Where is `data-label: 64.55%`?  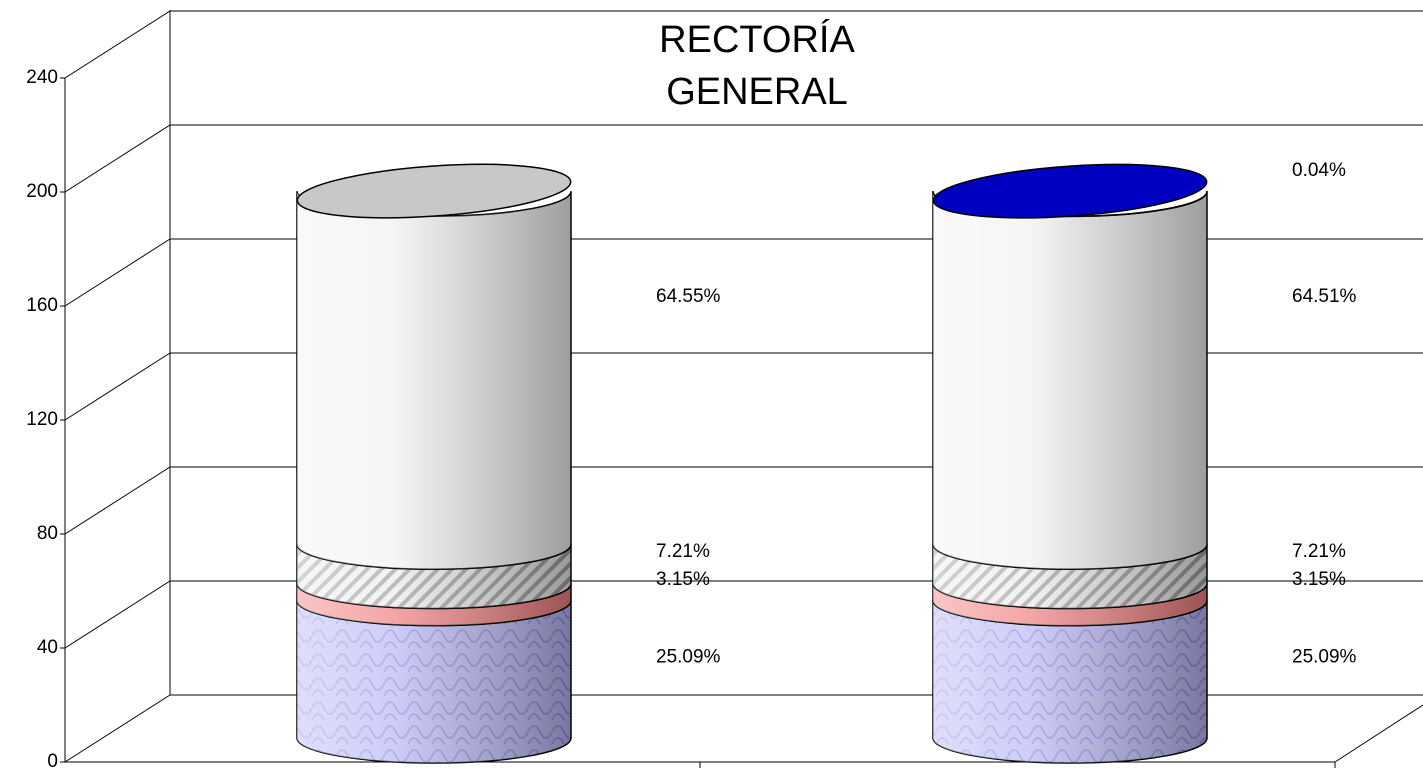
data-label: 64.55% is located at coordinates (688, 296).